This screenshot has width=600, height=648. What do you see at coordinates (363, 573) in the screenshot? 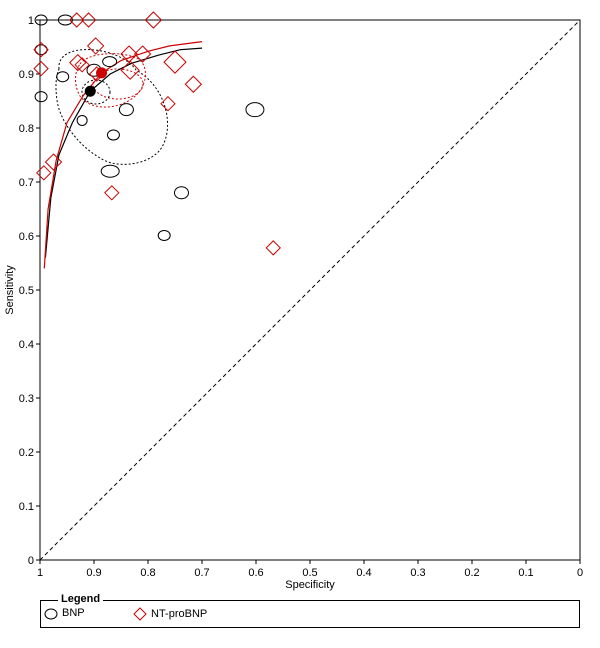
I see `x-tick-label: 0.4` at bounding box center [363, 573].